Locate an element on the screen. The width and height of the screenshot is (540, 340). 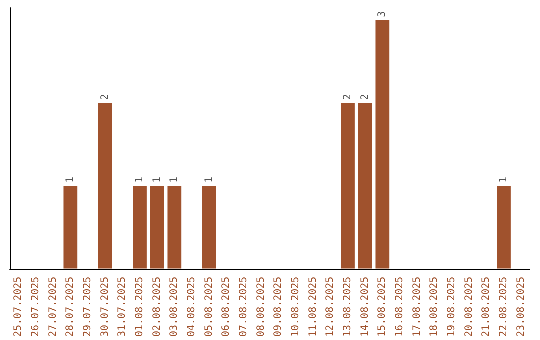
x-tick-label: 30.07.2025 is located at coordinates (105, 307).